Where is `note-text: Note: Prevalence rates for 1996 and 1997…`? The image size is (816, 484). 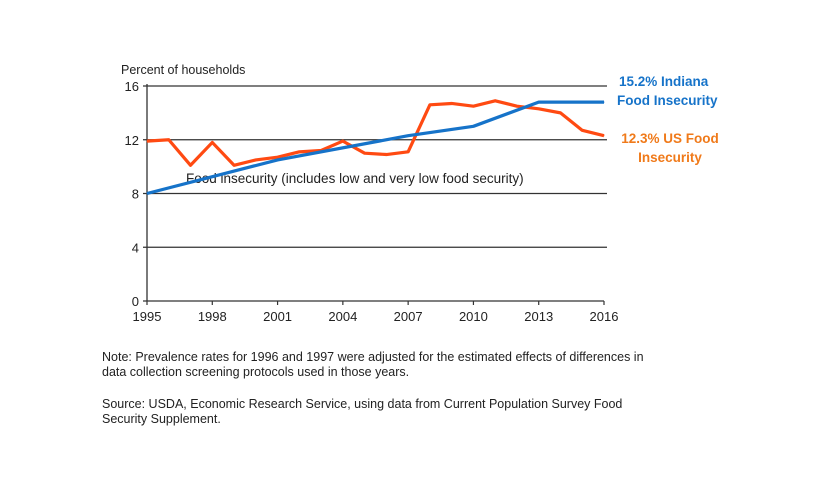
note-text: Note: Prevalence rates for 1996 and 1997… is located at coordinates (373, 364).